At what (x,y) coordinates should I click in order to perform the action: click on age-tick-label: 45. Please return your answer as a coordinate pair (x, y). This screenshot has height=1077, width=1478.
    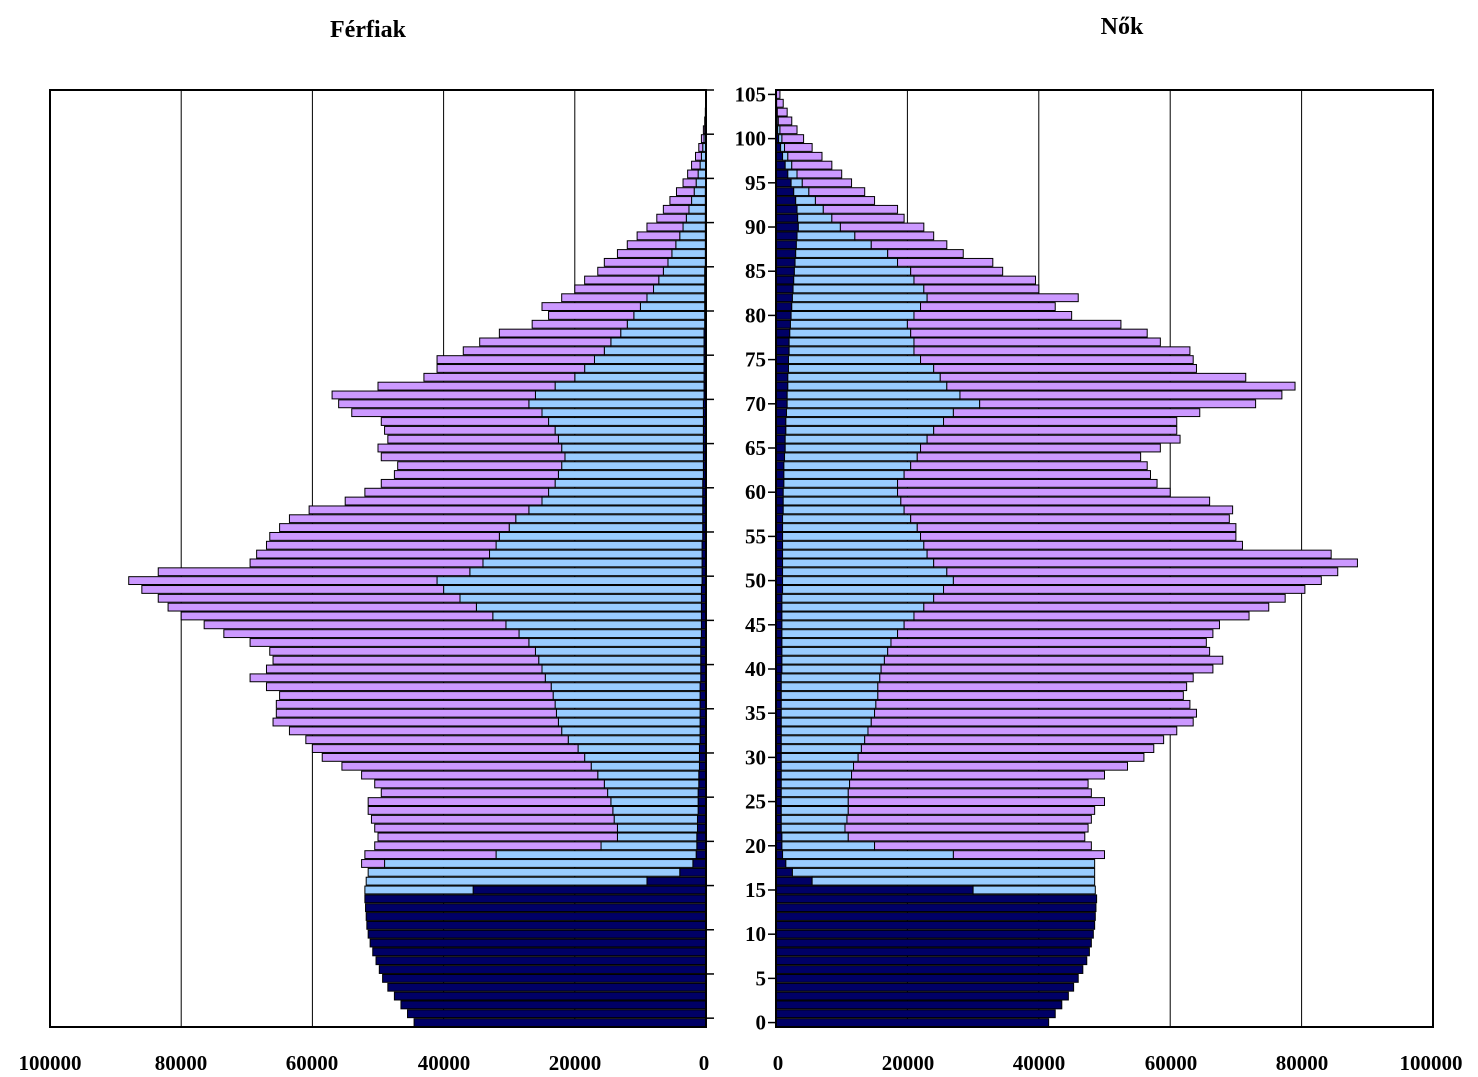
    Looking at the image, I should click on (755, 625).